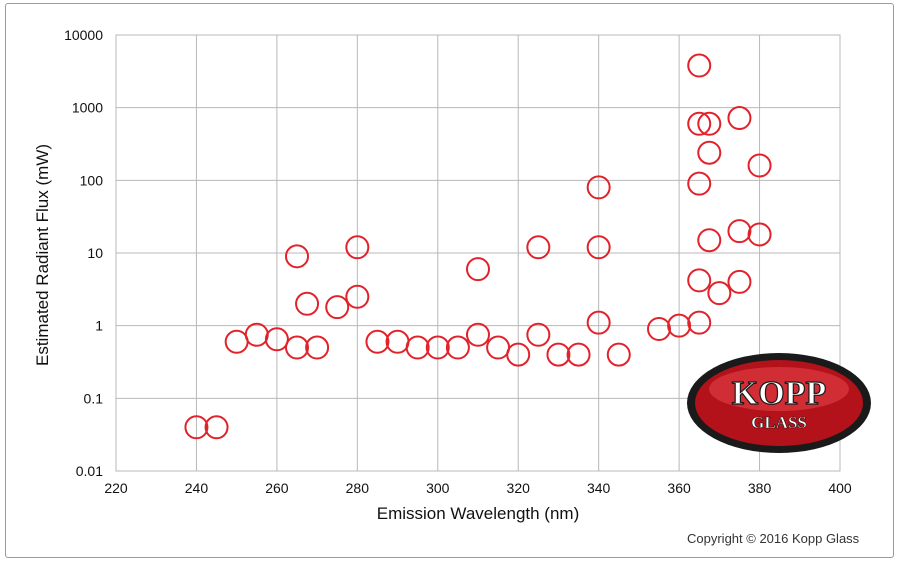 This screenshot has width=900, height=562. I want to click on x-tick-label: 340, so click(599, 488).